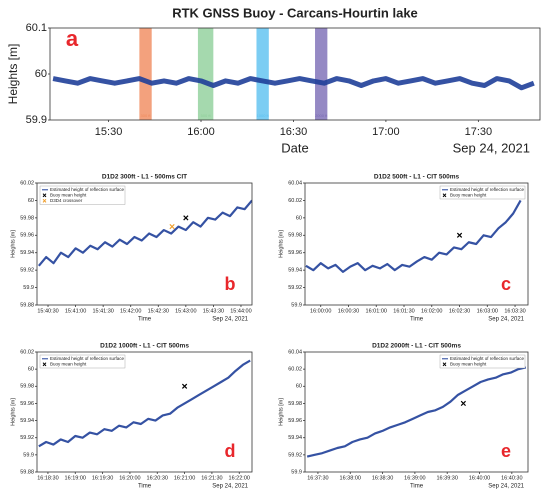  What do you see at coordinates (230, 284) in the screenshot?
I see `panel-label: b` at bounding box center [230, 284].